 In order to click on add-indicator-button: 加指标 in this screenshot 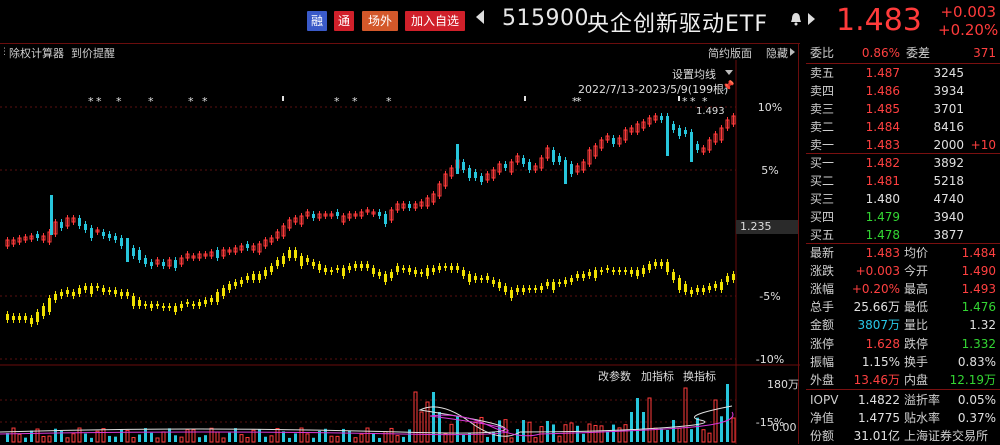, I will do `click(657, 376)`.